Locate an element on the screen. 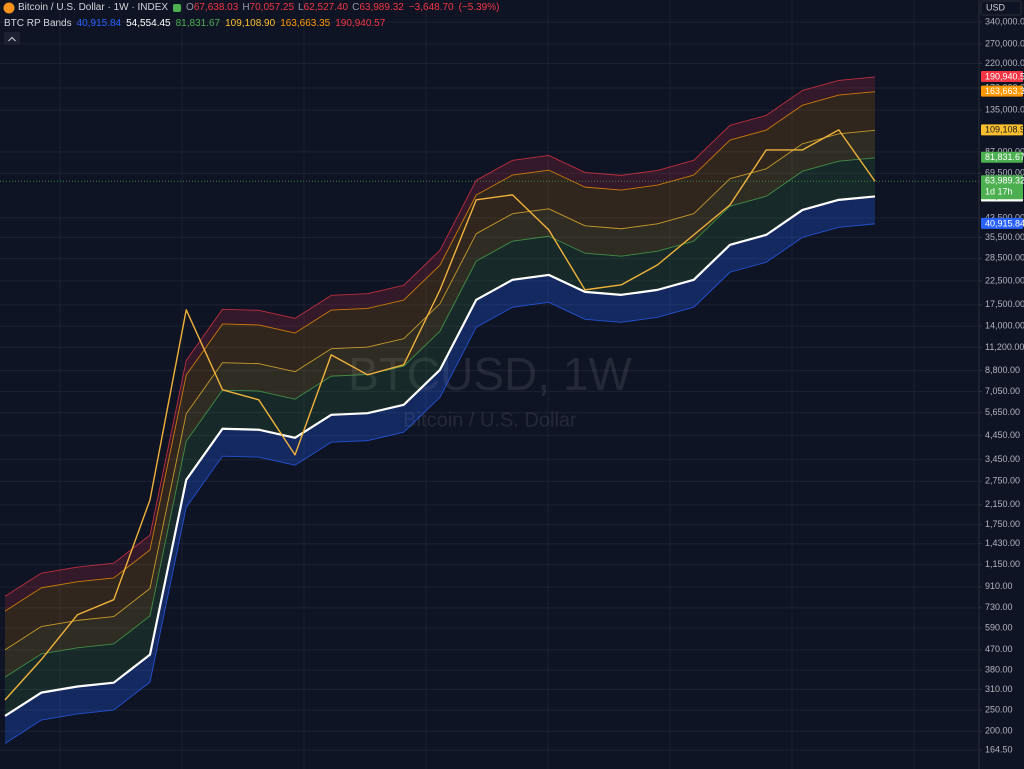 This screenshot has width=1024, height=769. currency-button is located at coordinates (1001, 8).